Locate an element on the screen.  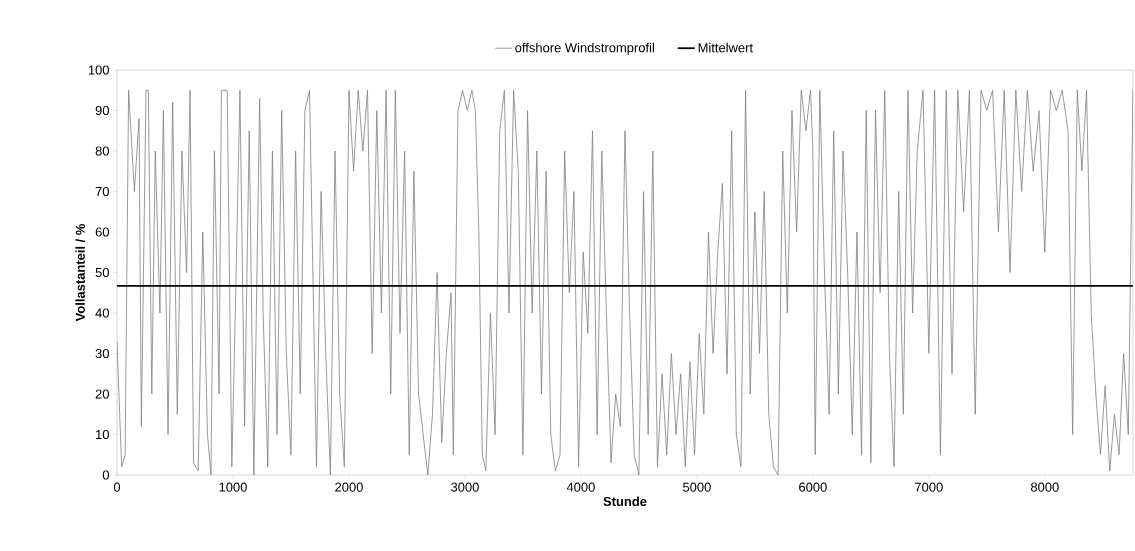
x-tick-label: 7000 is located at coordinates (929, 487).